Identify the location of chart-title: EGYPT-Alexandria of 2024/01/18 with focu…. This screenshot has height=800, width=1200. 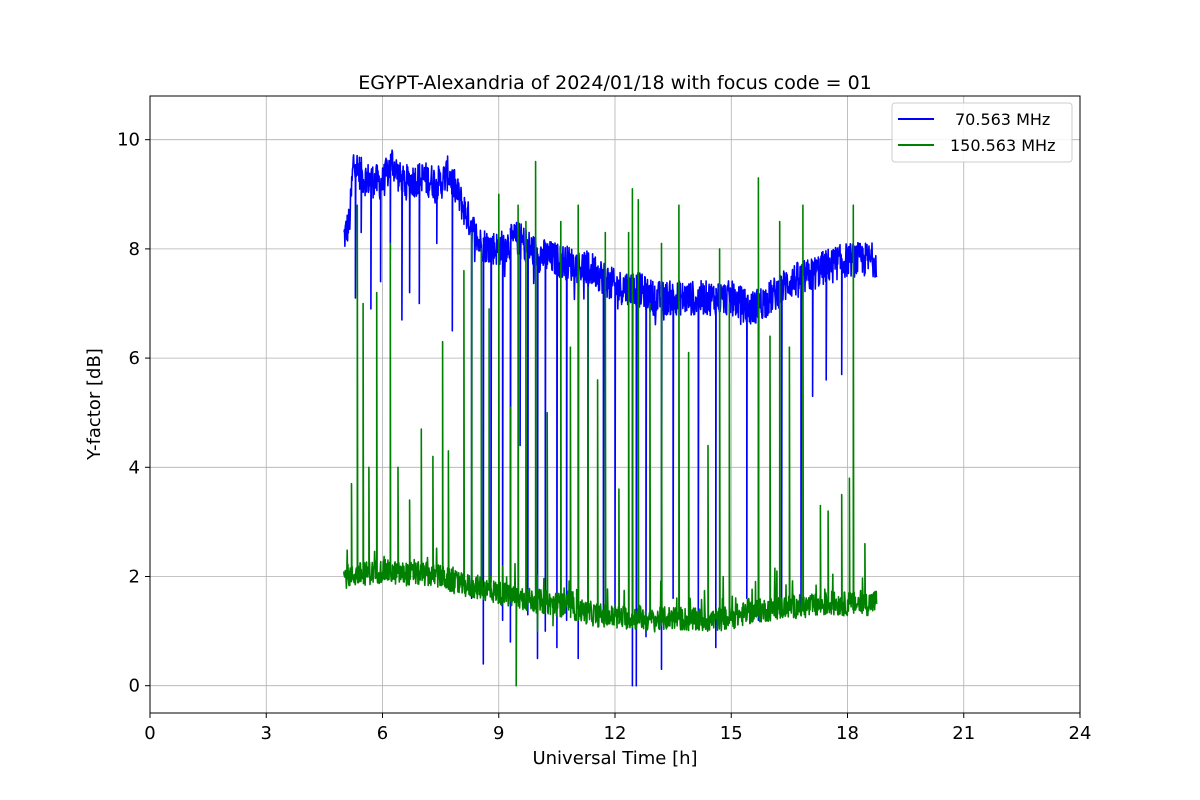
(615, 83).